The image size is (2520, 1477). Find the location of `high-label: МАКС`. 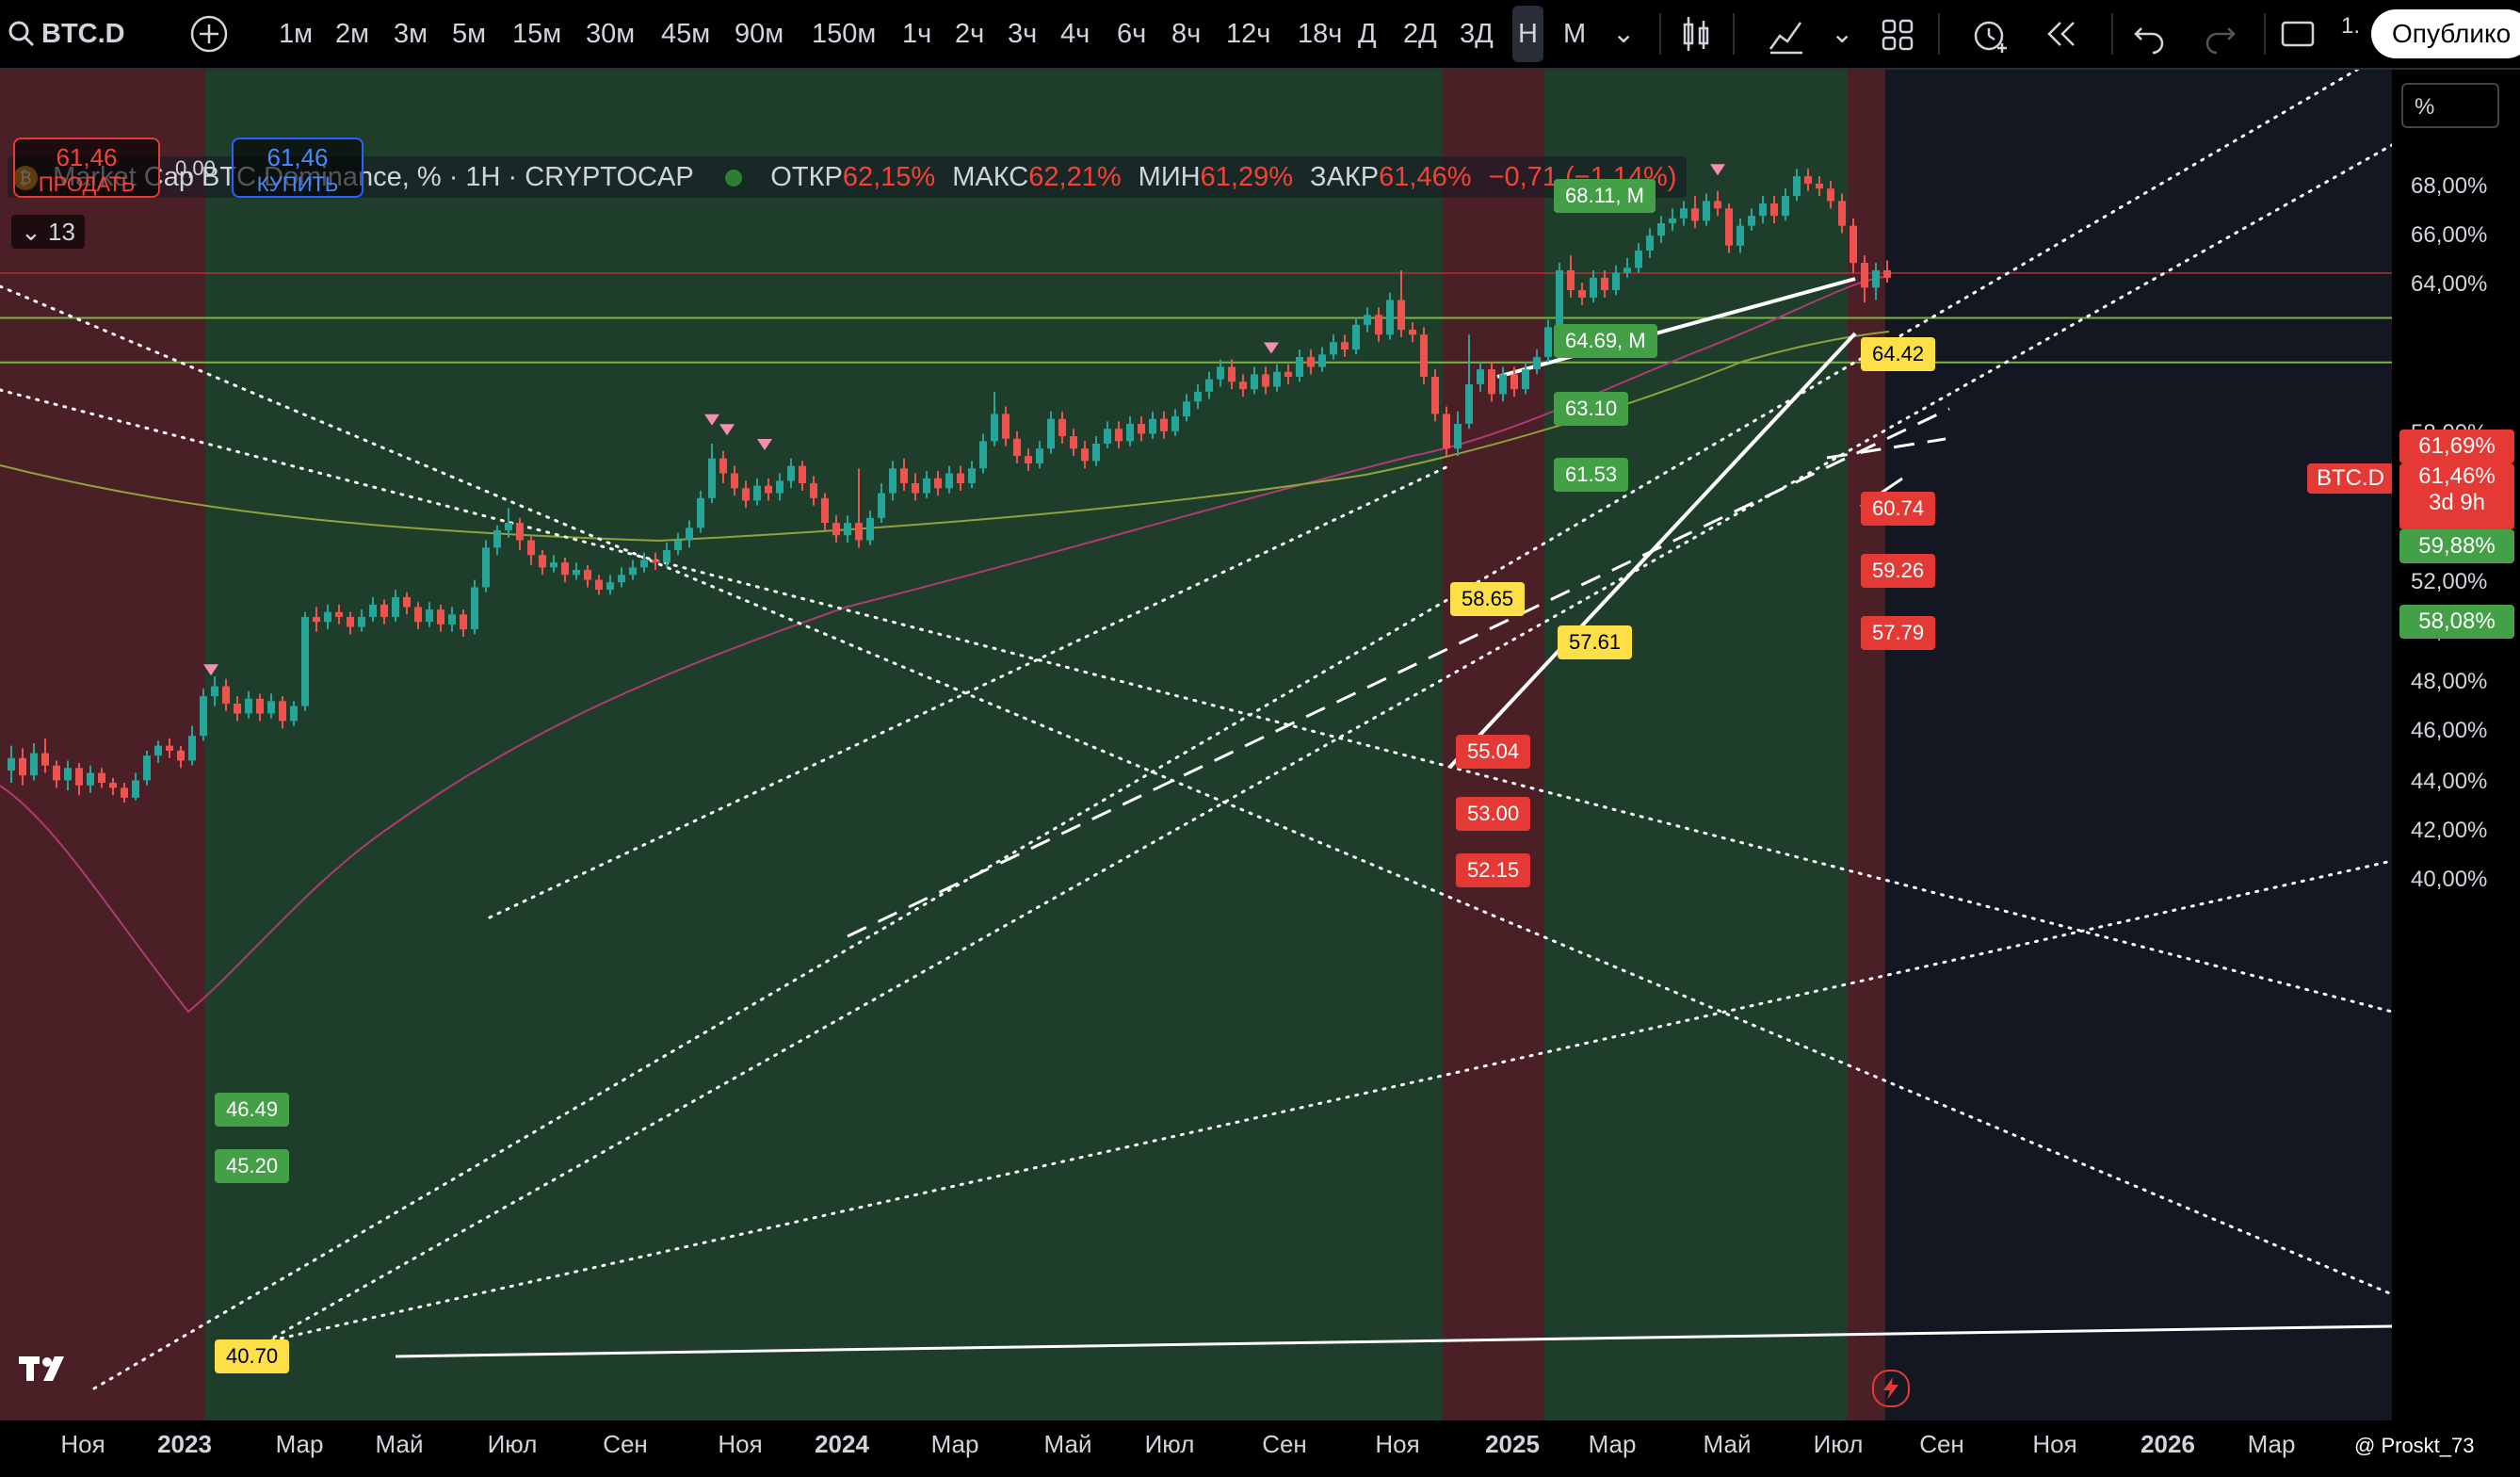

high-label: МАКС is located at coordinates (990, 177).